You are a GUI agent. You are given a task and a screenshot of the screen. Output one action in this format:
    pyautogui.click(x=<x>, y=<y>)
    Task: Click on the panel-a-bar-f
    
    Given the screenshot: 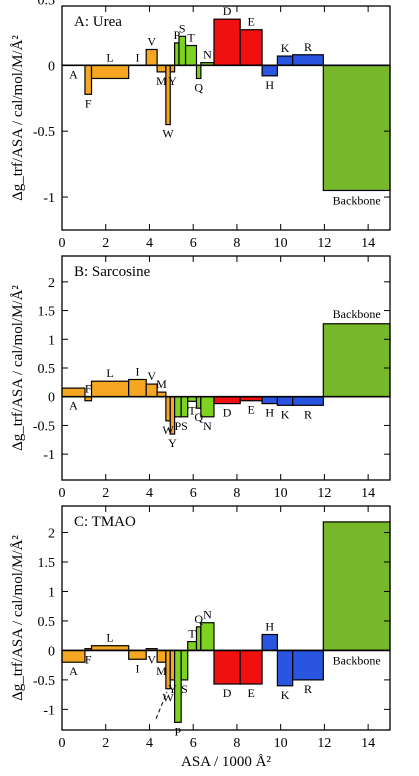 What is the action you would take?
    pyautogui.click(x=88, y=79)
    